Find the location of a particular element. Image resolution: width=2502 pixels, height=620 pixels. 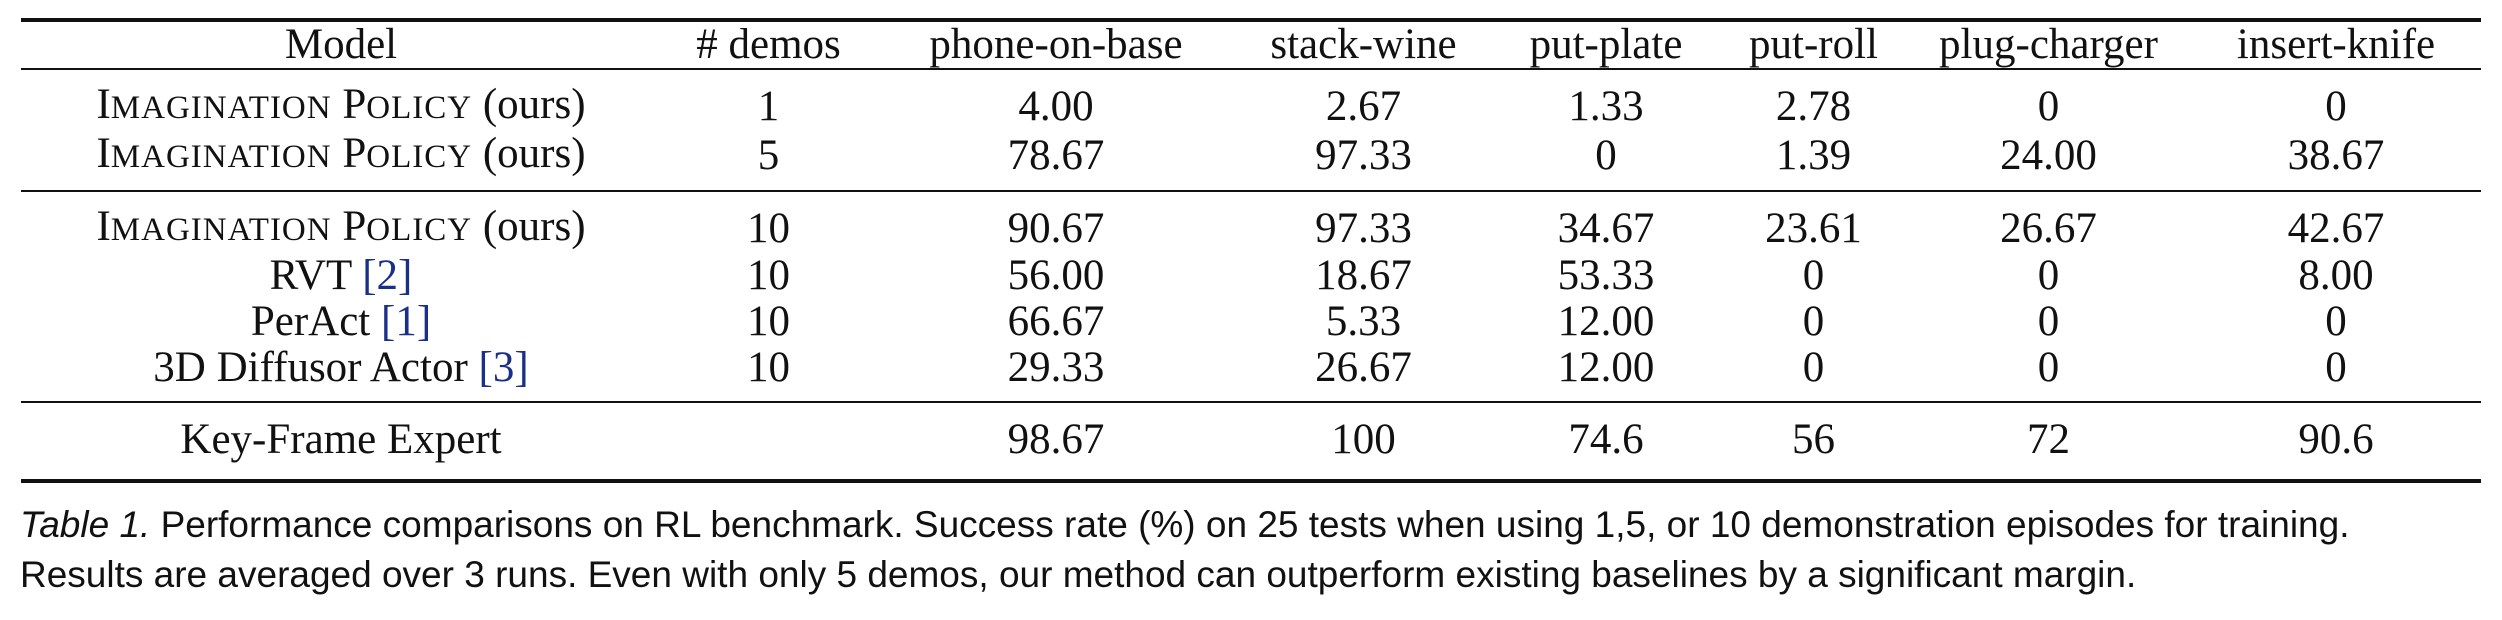

value-cell: 56.00 is located at coordinates (1056, 275).